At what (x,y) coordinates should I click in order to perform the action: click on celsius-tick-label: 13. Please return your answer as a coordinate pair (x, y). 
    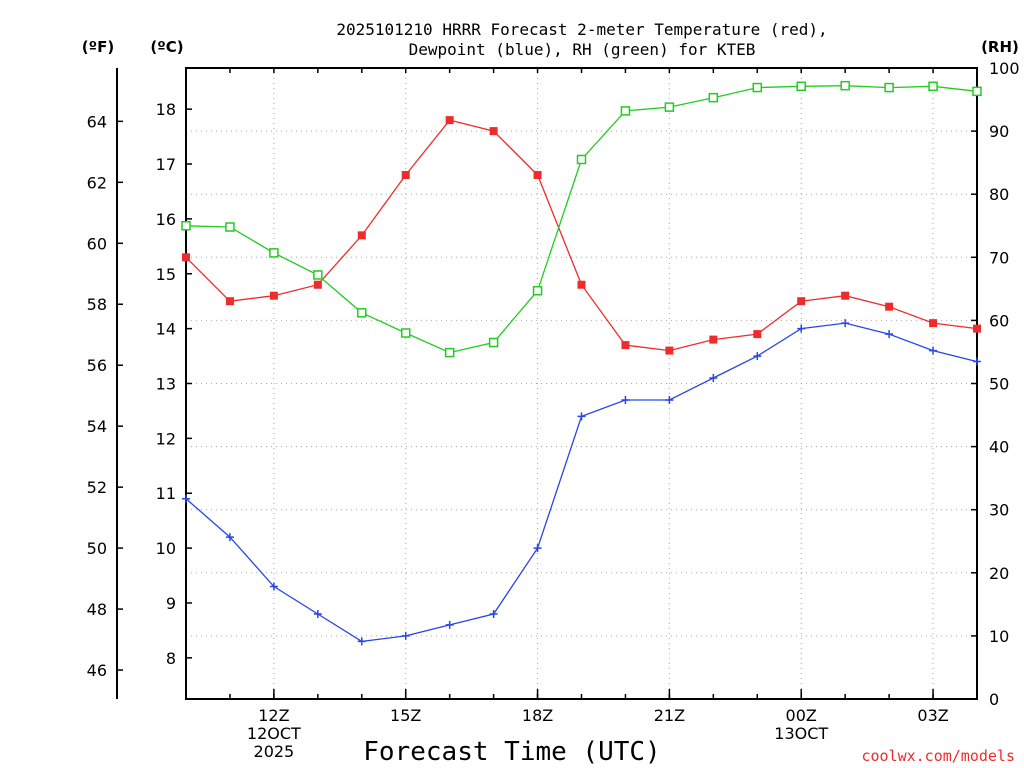
    Looking at the image, I should click on (166, 384).